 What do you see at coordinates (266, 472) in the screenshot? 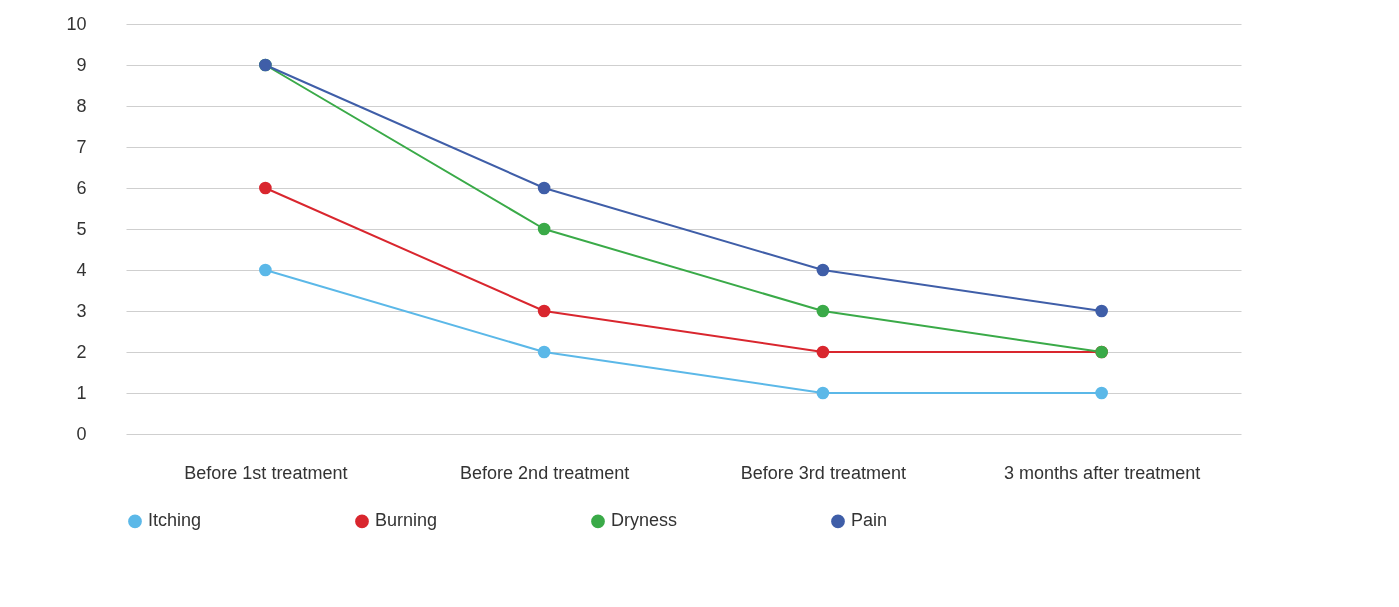
I see `x-tick-label: Before 1st treatment` at bounding box center [266, 472].